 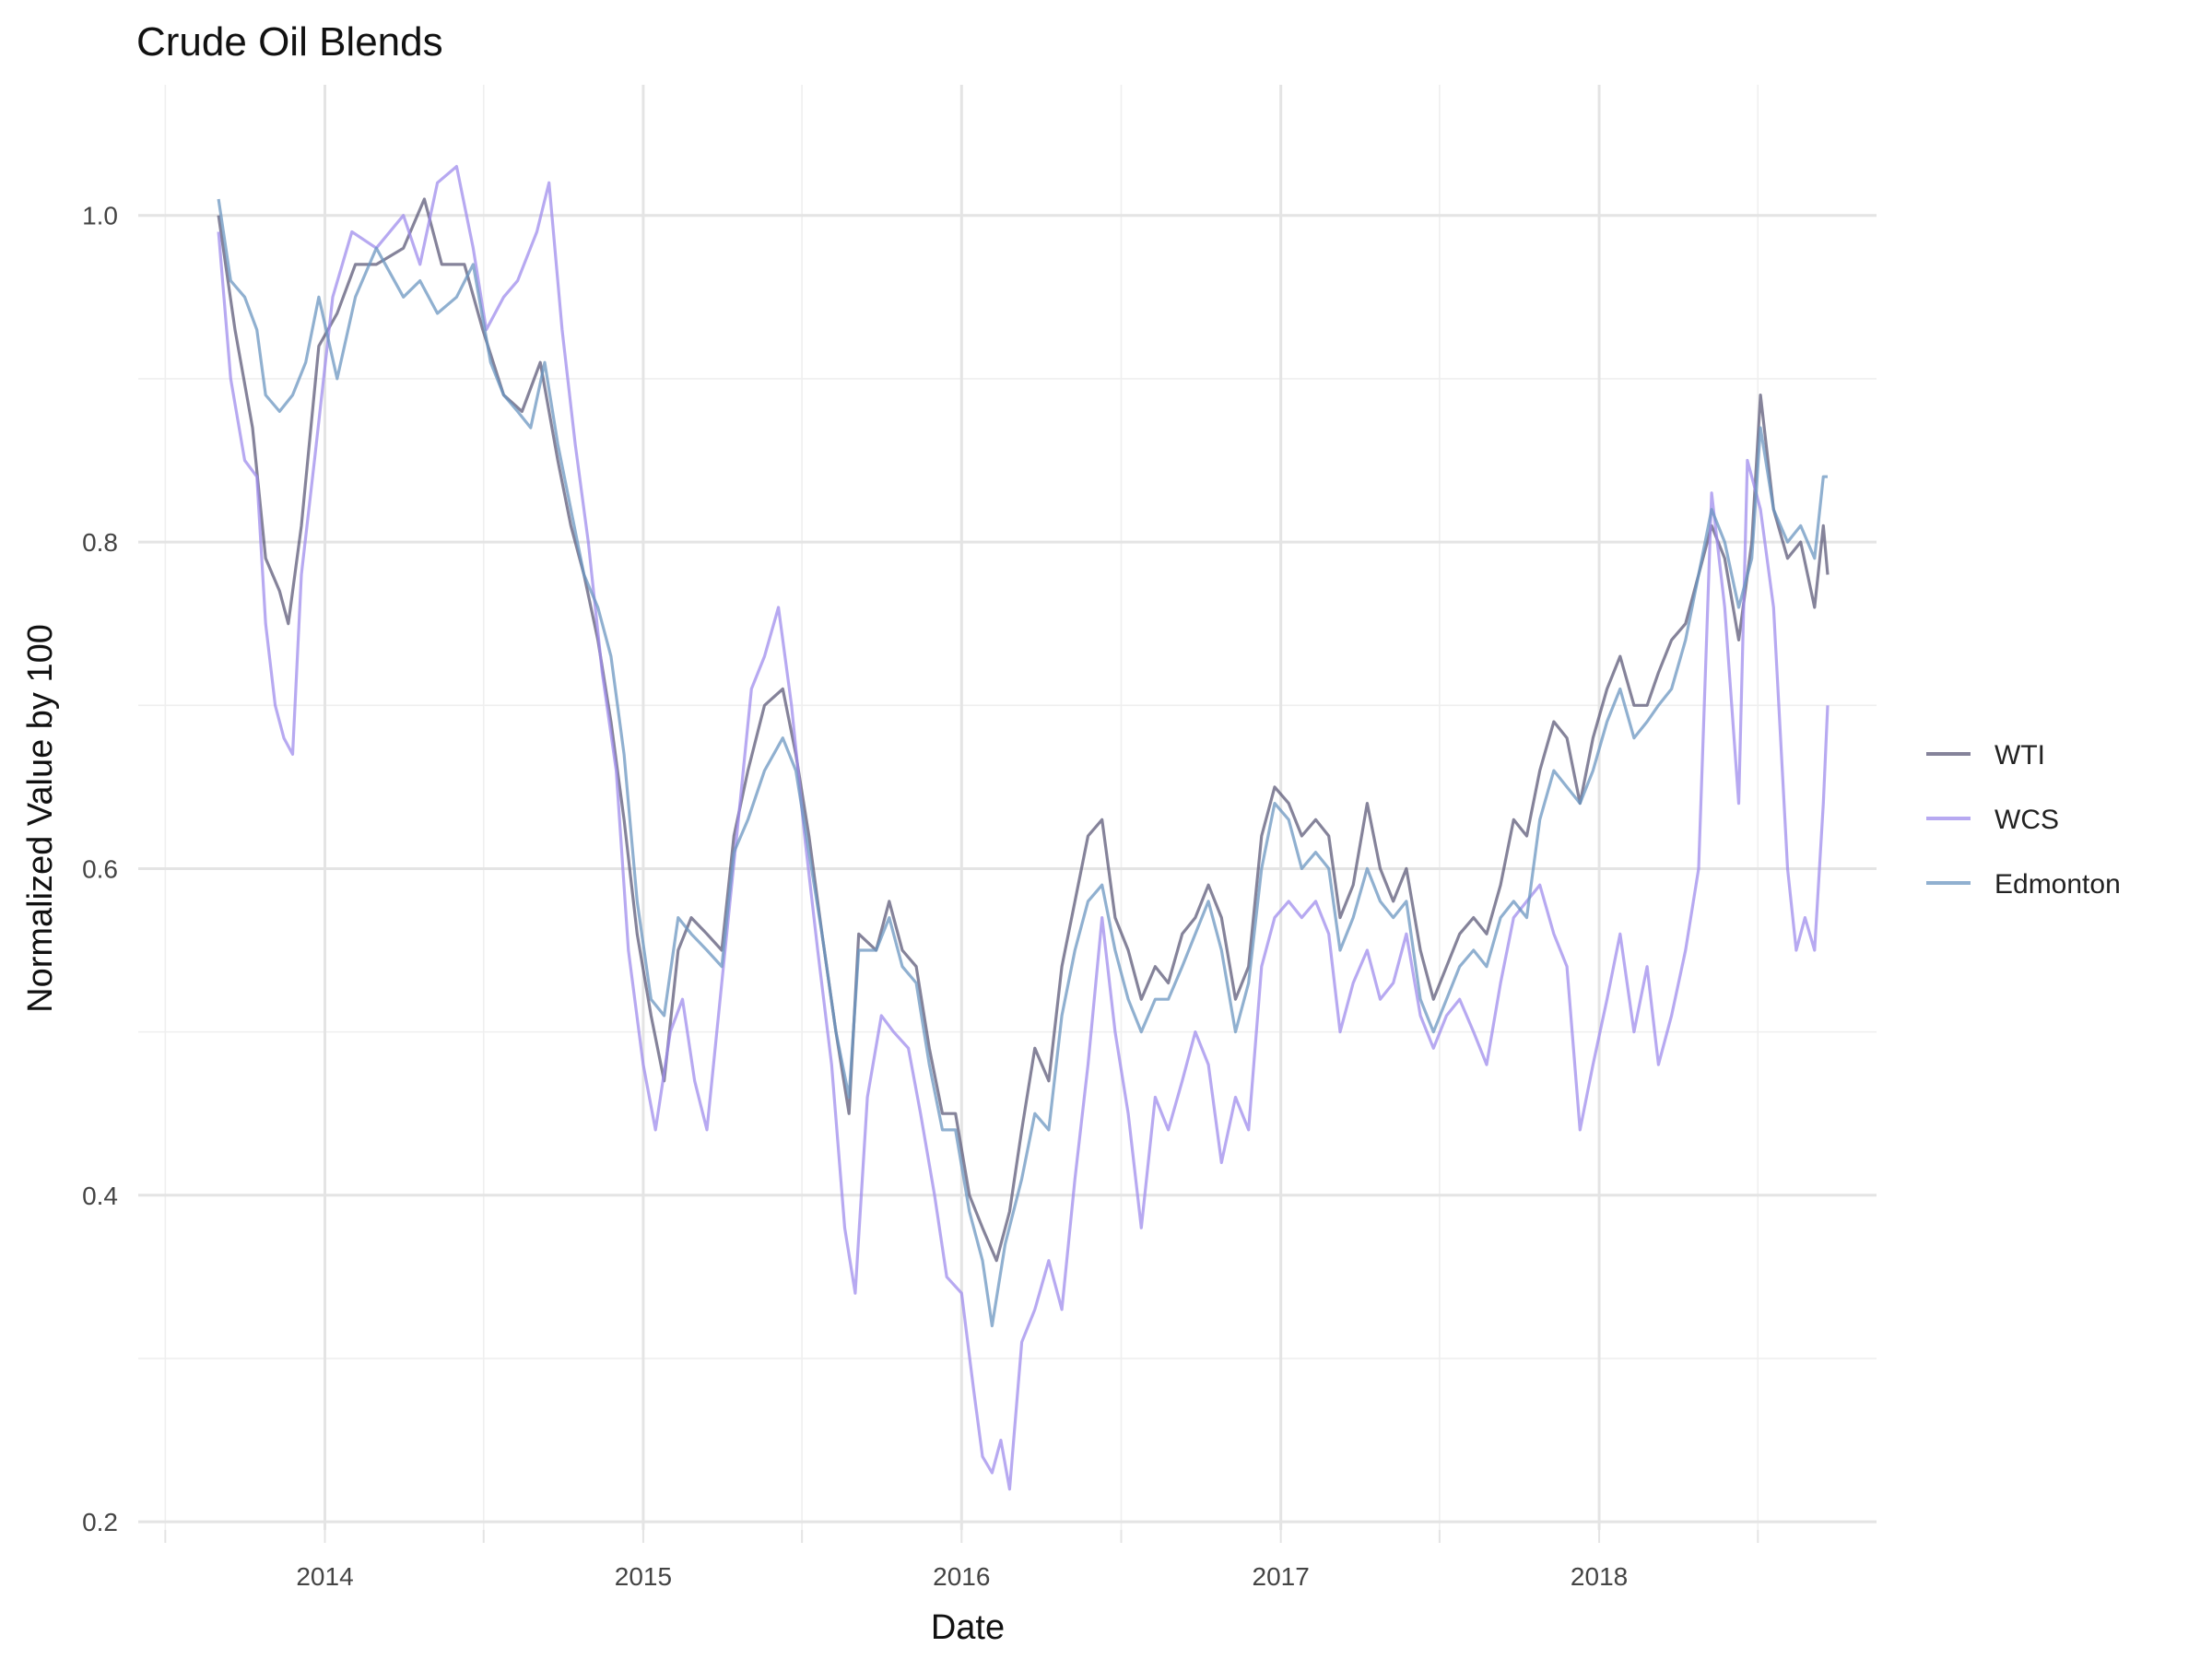 I want to click on legend-label: Edmonton, so click(x=2057, y=884).